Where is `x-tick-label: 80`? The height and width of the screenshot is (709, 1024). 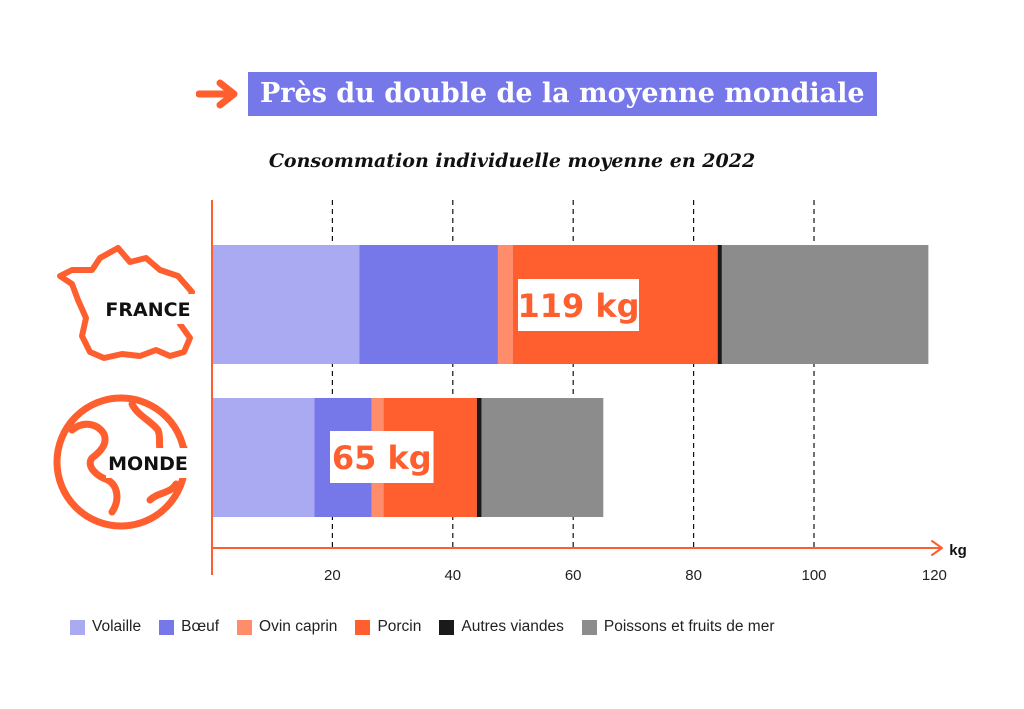 x-tick-label: 80 is located at coordinates (693, 575).